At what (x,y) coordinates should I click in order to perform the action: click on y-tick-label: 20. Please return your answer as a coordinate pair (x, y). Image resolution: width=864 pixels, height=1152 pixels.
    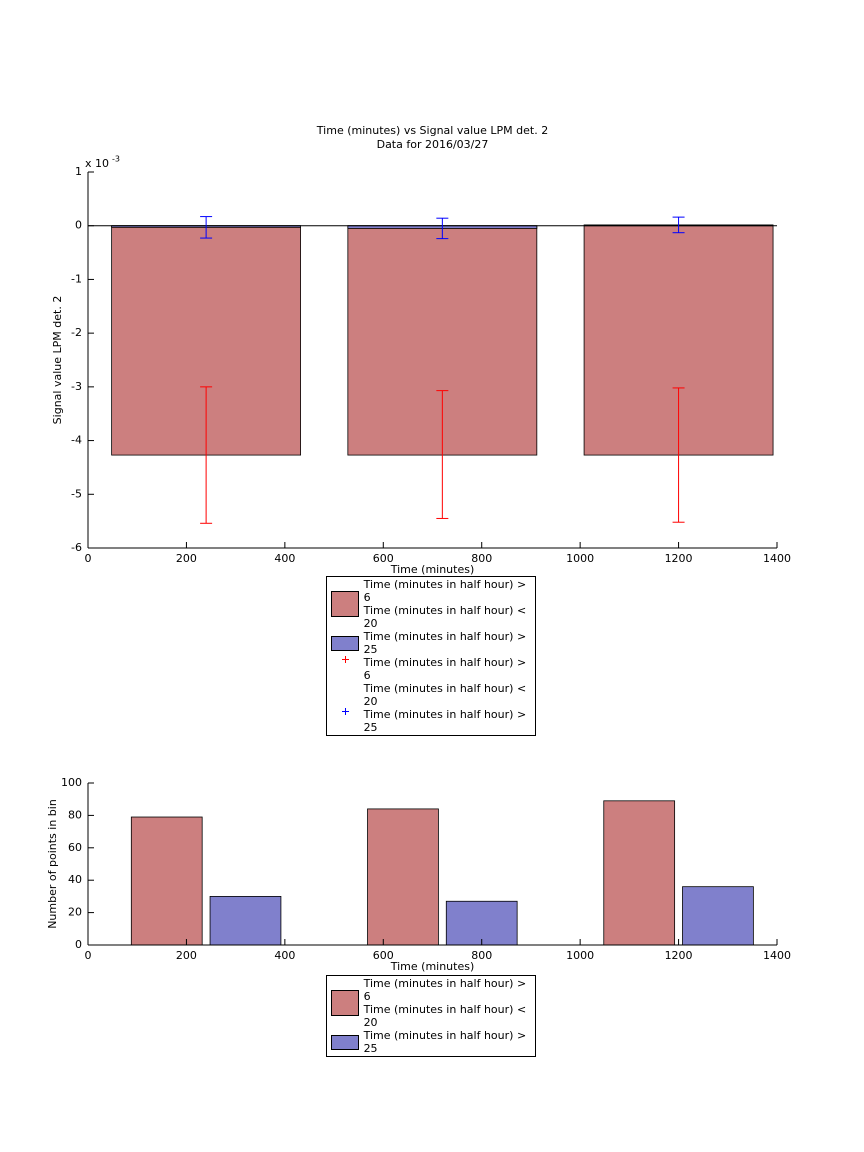
    Looking at the image, I should click on (75, 912).